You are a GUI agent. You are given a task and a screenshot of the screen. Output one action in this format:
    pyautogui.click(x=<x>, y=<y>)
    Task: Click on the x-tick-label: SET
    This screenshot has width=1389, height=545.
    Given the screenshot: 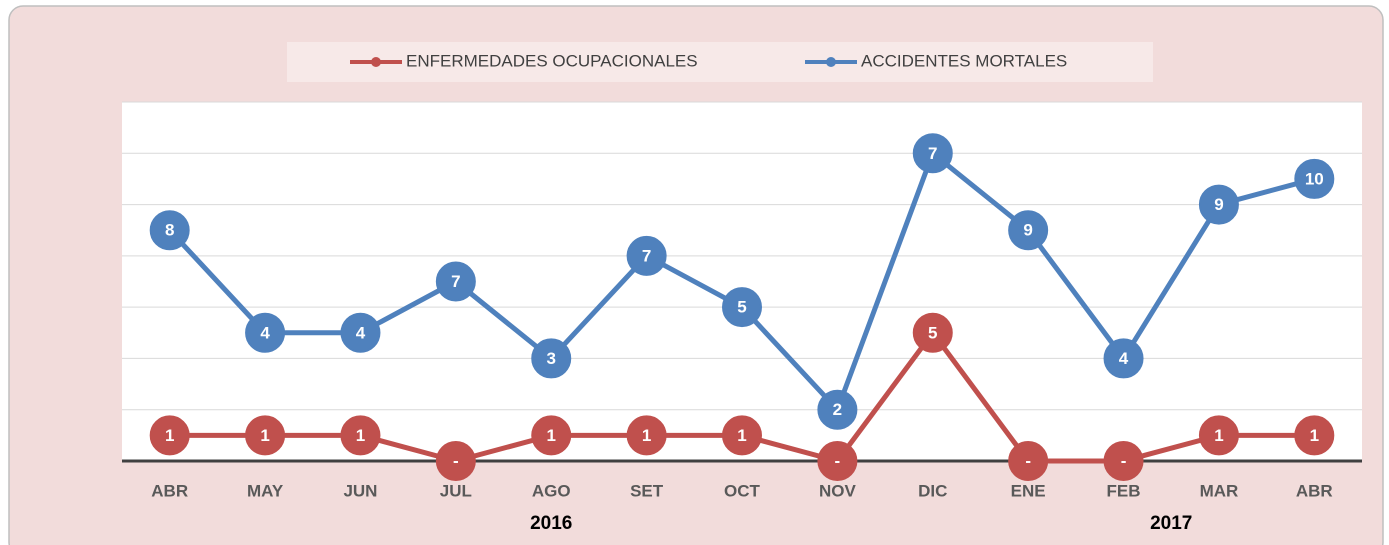 What is the action you would take?
    pyautogui.click(x=647, y=490)
    